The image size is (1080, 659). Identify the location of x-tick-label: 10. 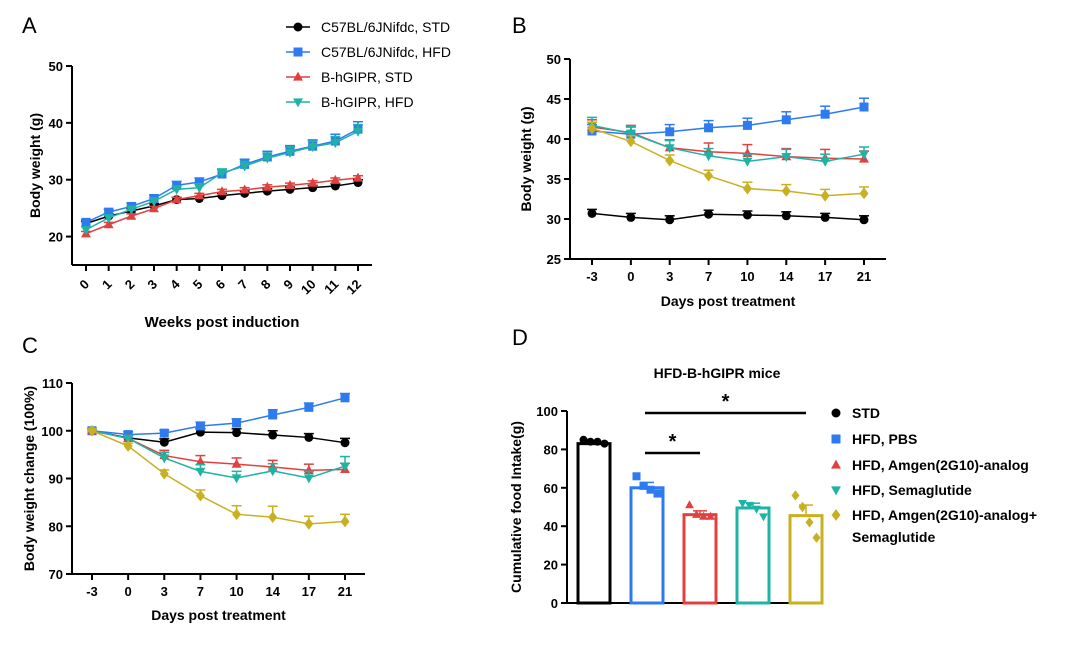
(747, 276).